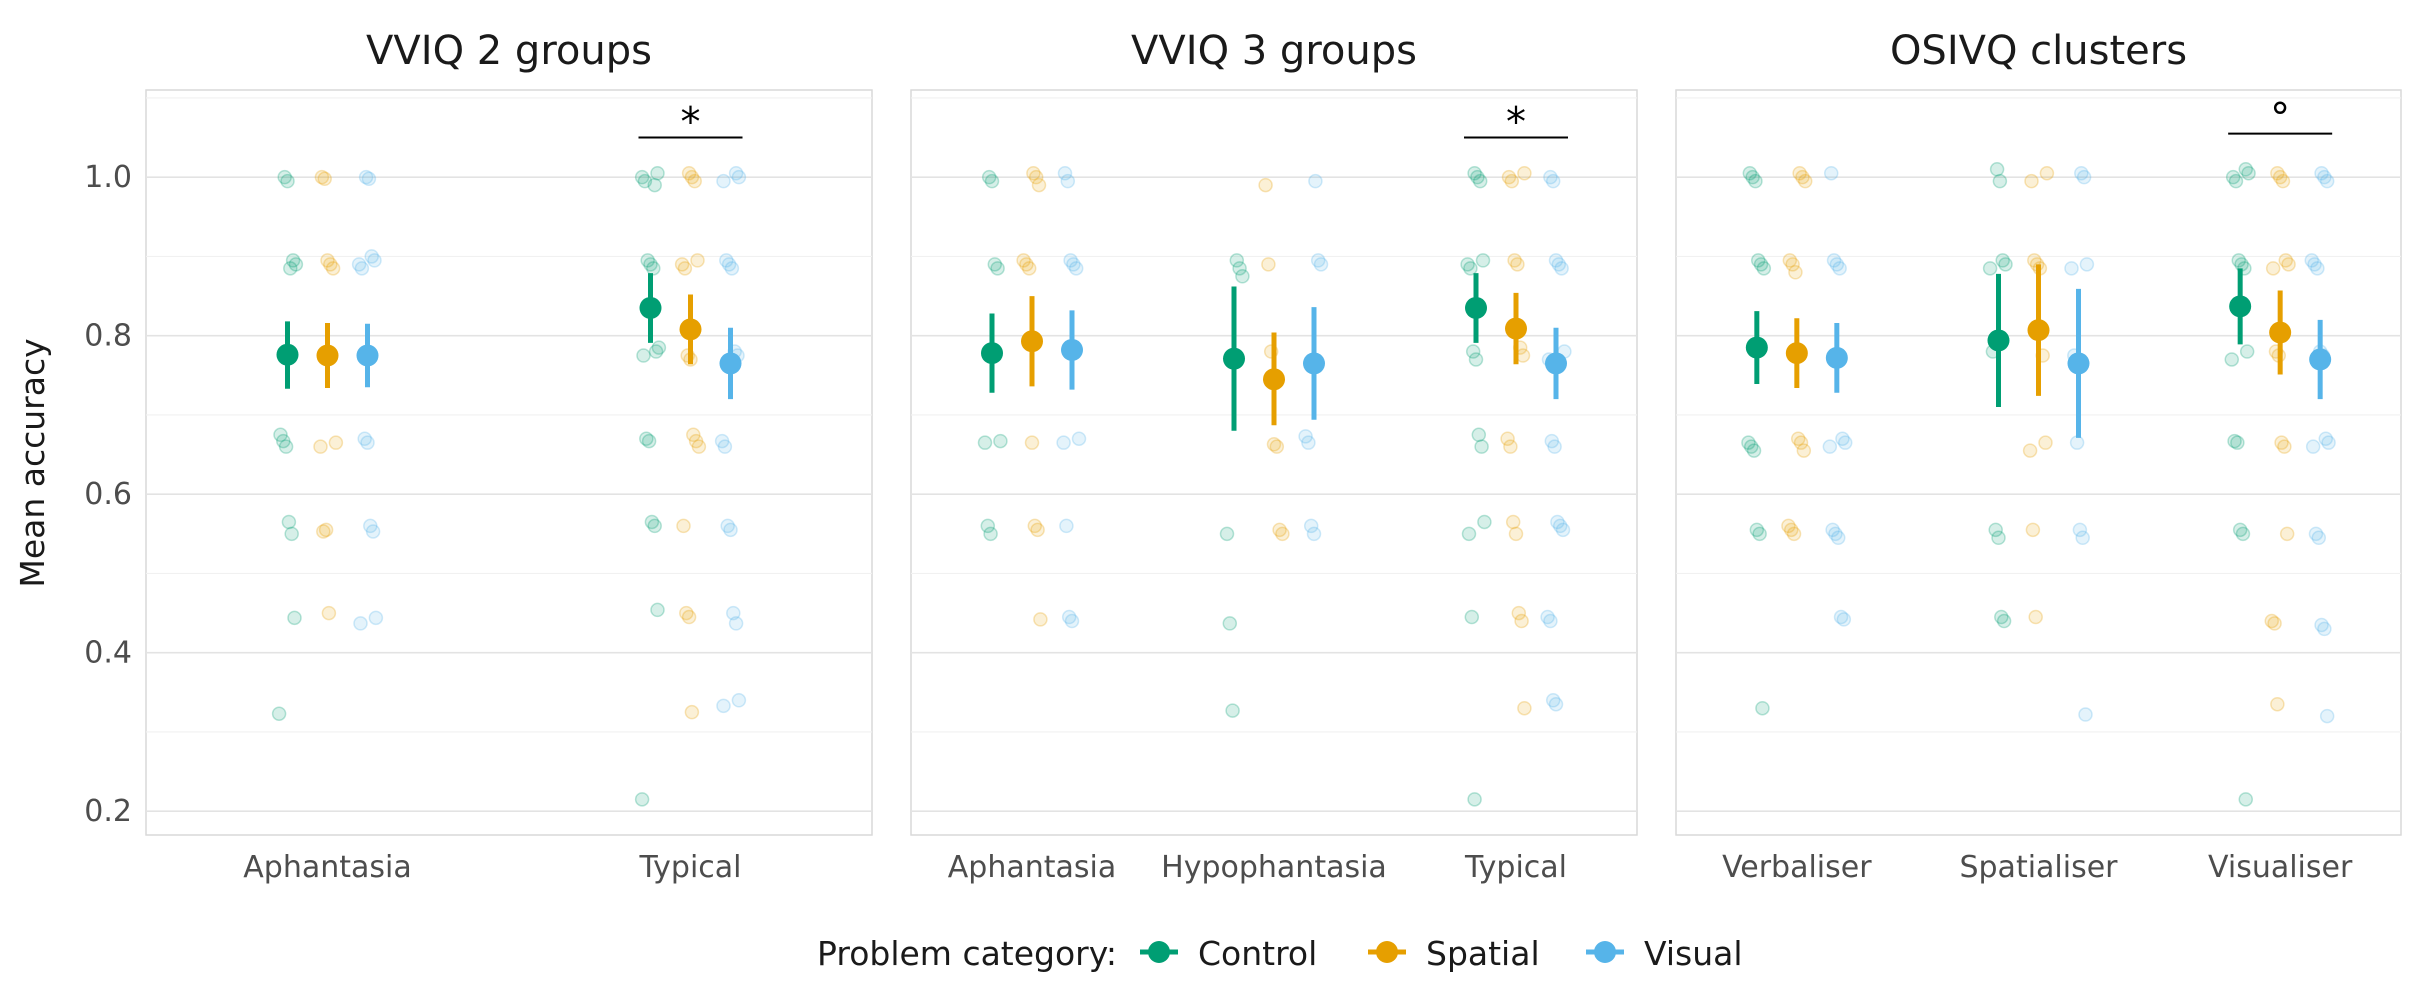 The image size is (2430, 1003). What do you see at coordinates (1693, 953) in the screenshot?
I see `legend-label-visual: Visual` at bounding box center [1693, 953].